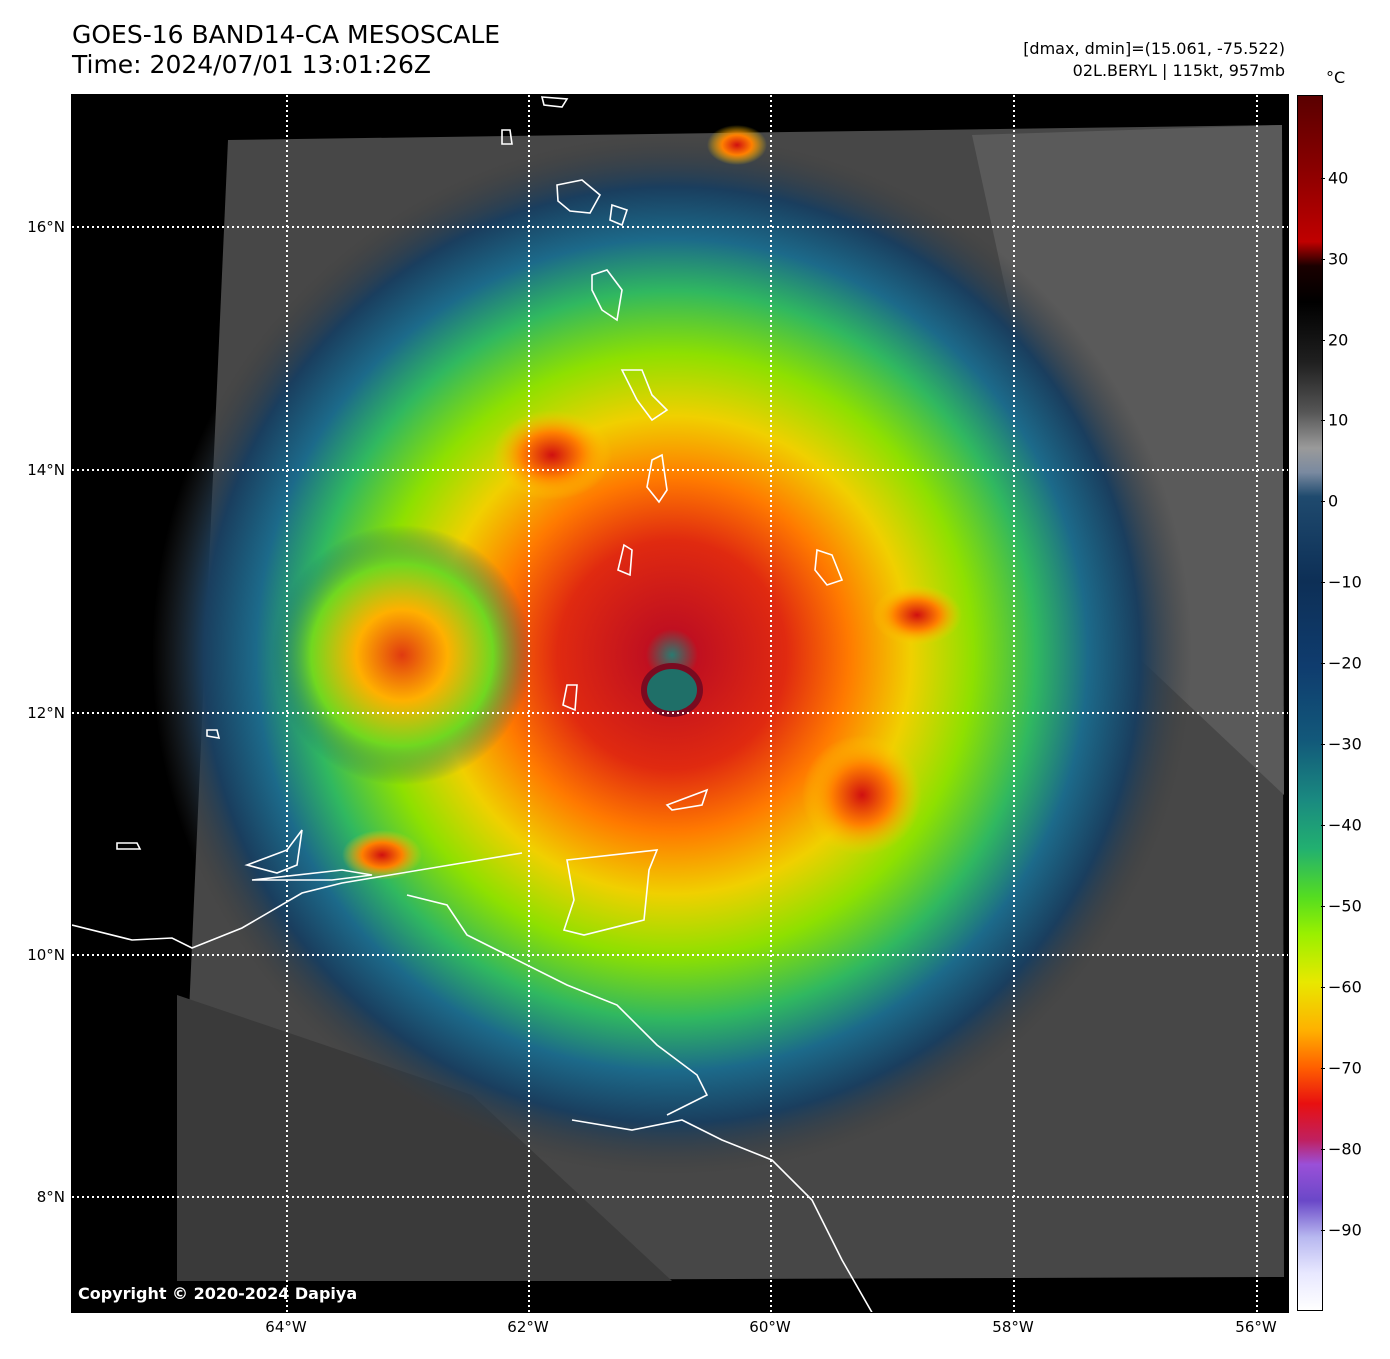 Image resolution: width=1390 pixels, height=1359 pixels. What do you see at coordinates (1333, 501) in the screenshot?
I see `colorbar-tick: 0` at bounding box center [1333, 501].